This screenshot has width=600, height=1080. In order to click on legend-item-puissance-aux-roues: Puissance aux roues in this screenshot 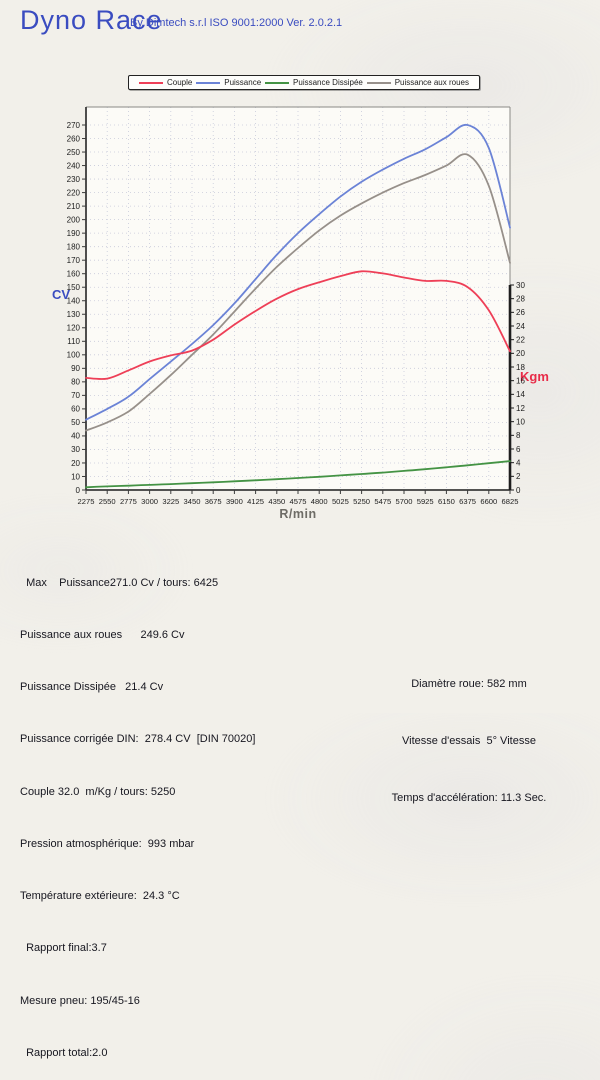, I will do `click(417, 82)`.